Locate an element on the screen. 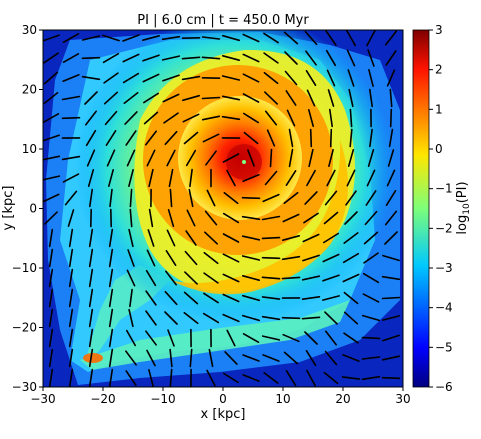  core-hot-spot is located at coordinates (244, 162).